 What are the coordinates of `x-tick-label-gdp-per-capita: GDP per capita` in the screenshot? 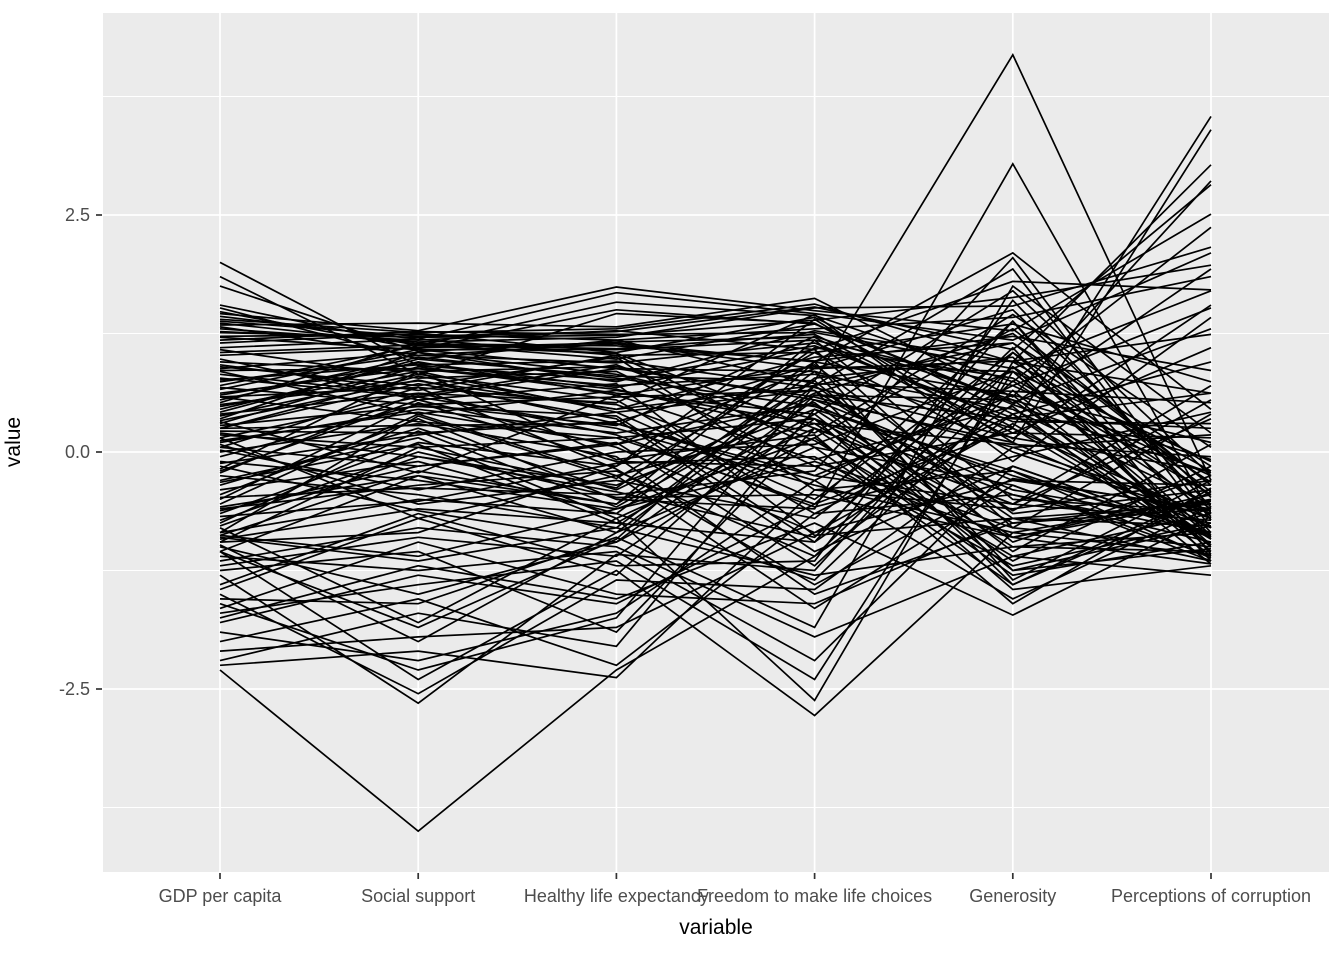 It's located at (220, 896).